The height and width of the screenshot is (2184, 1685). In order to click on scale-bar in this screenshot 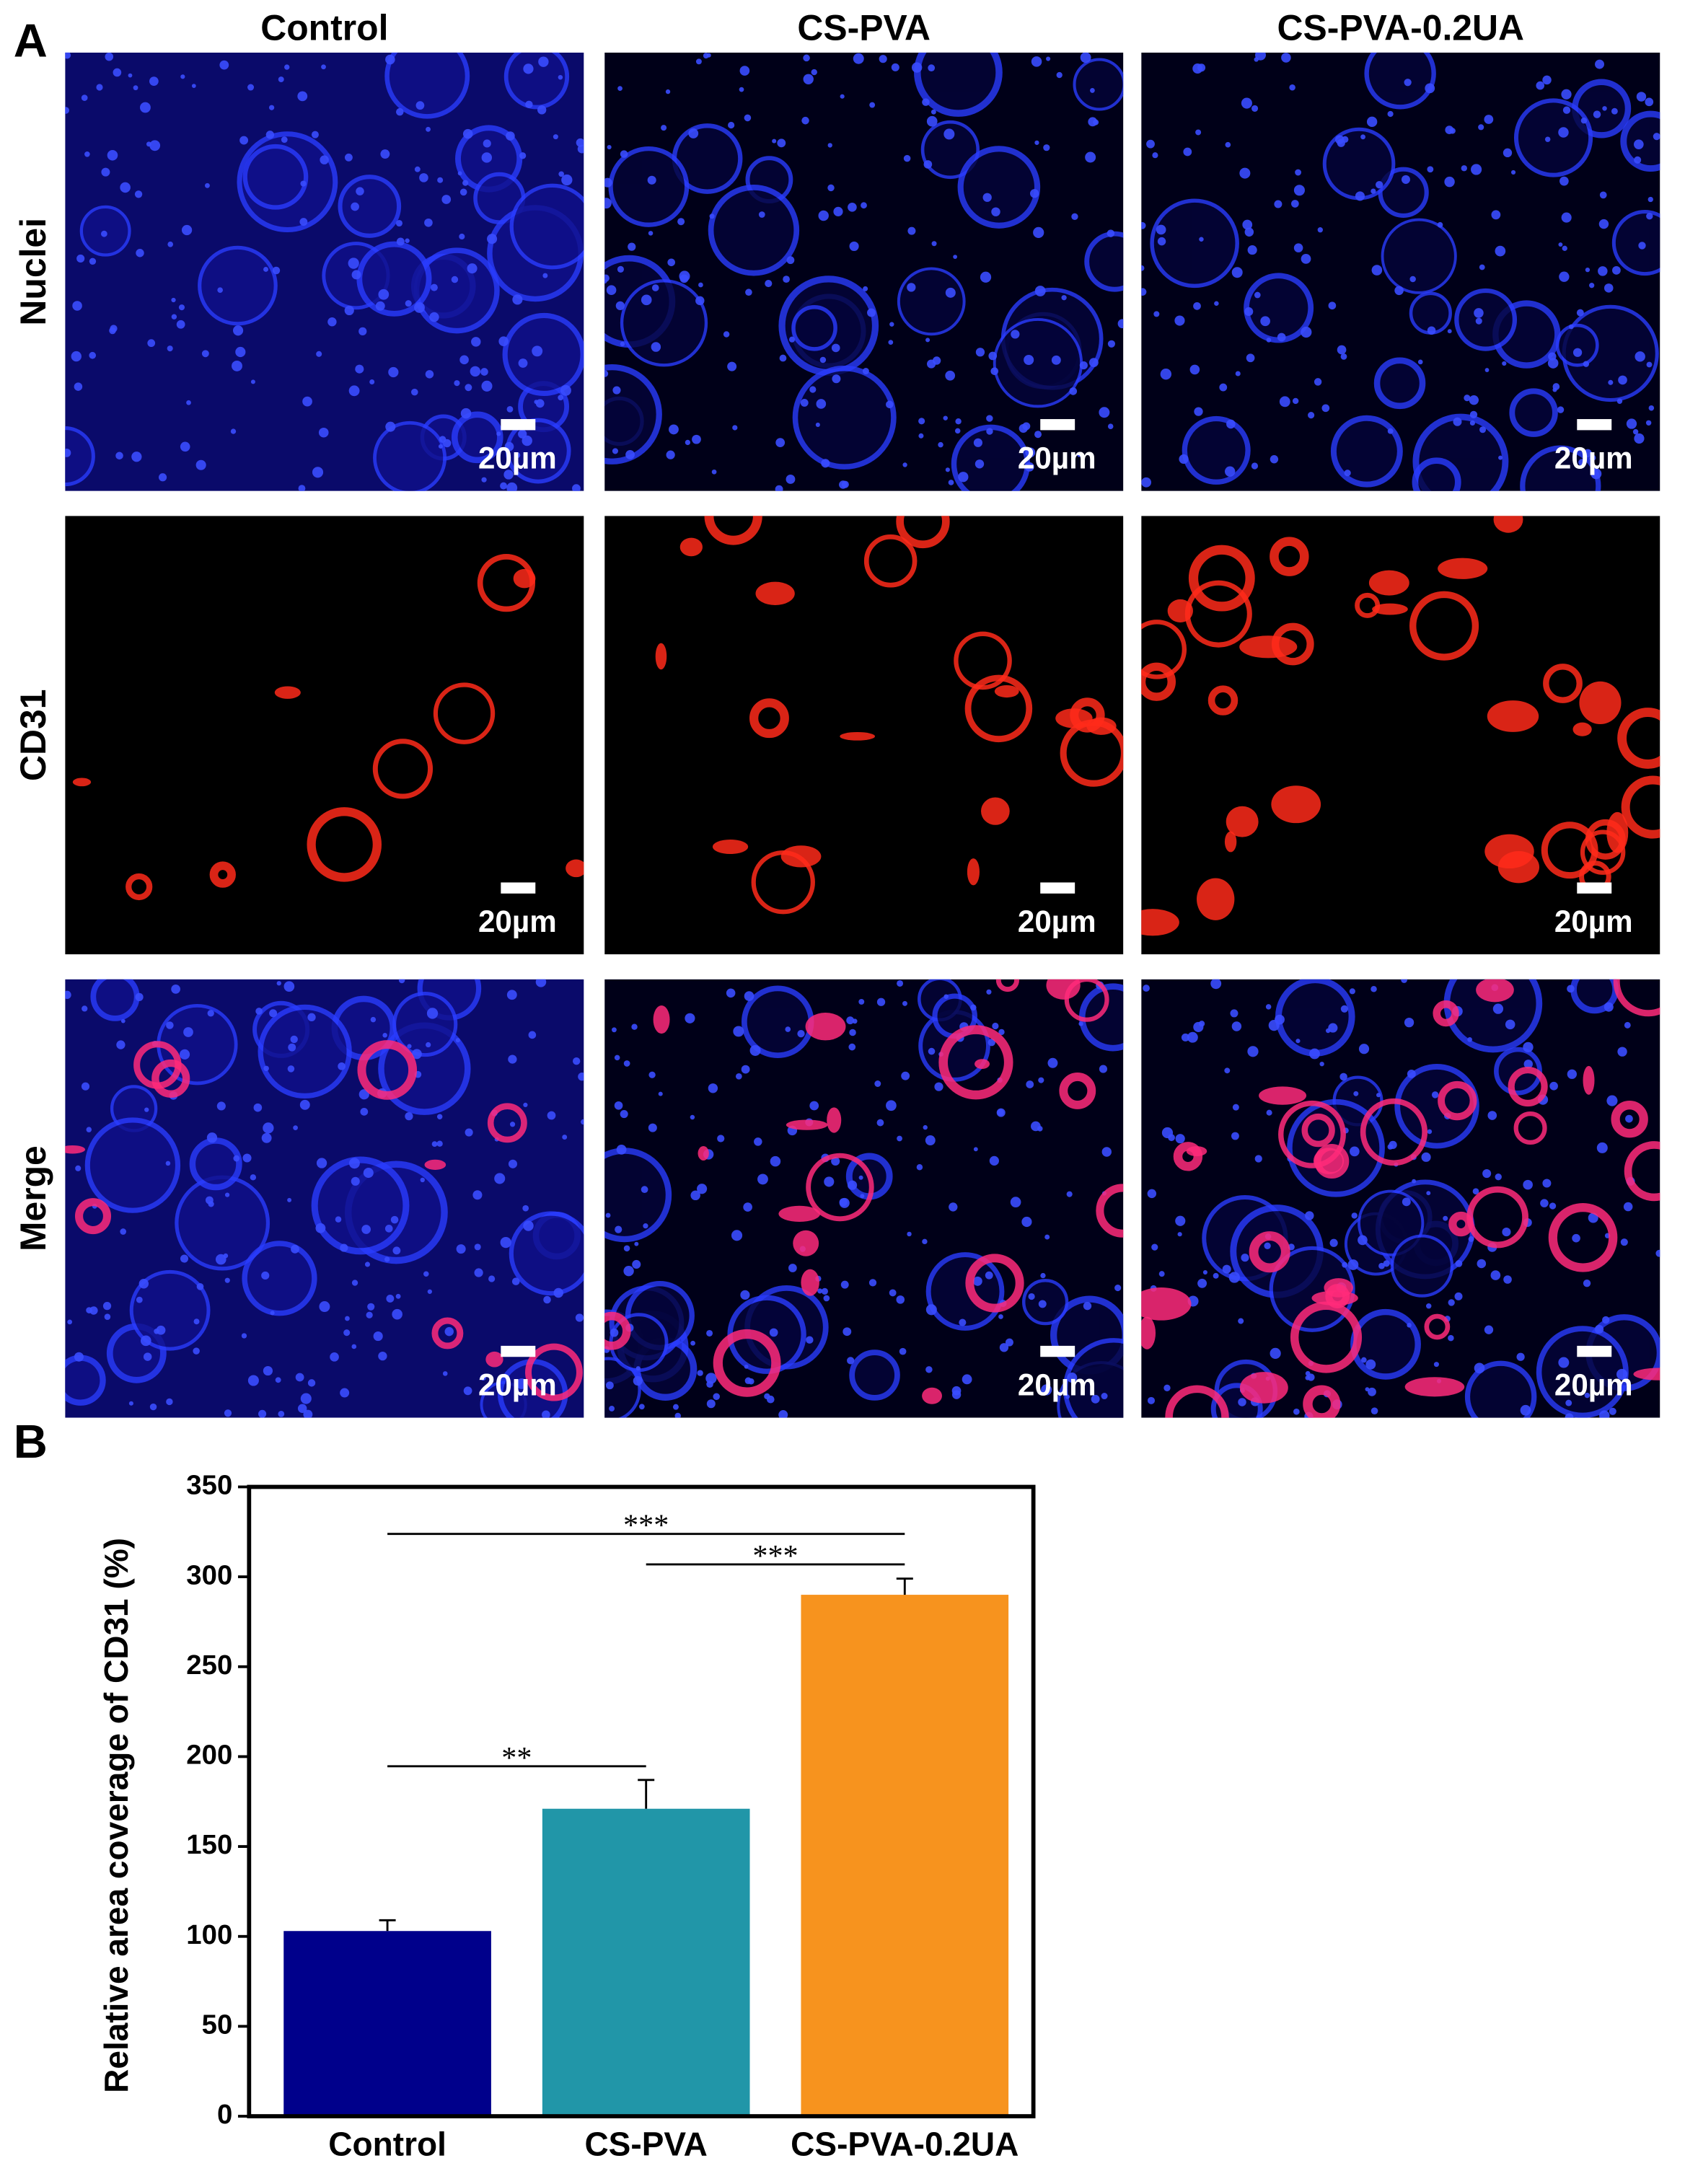, I will do `click(1057, 888)`.